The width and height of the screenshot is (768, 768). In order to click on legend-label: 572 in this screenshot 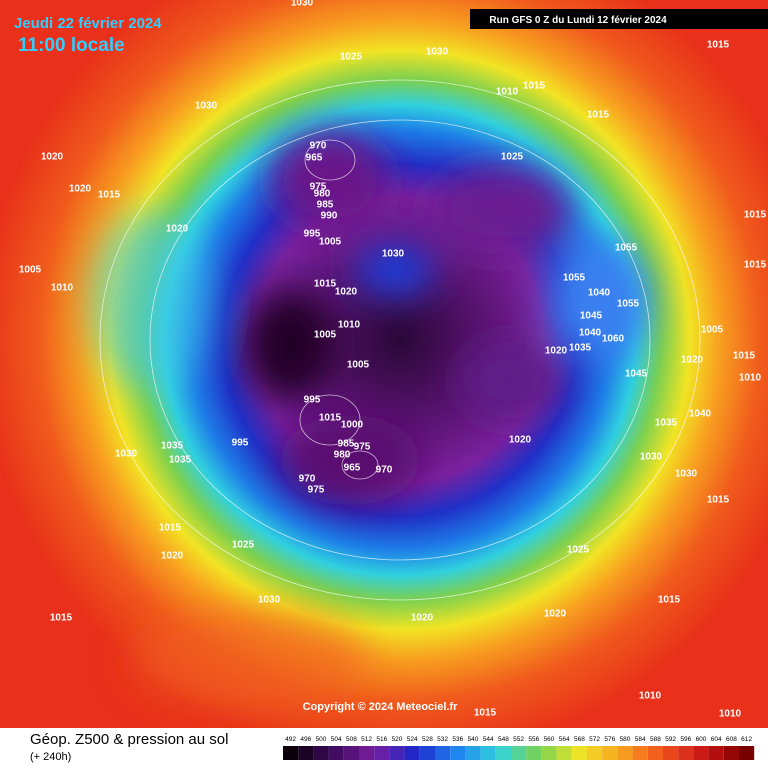, I will do `click(594, 739)`.